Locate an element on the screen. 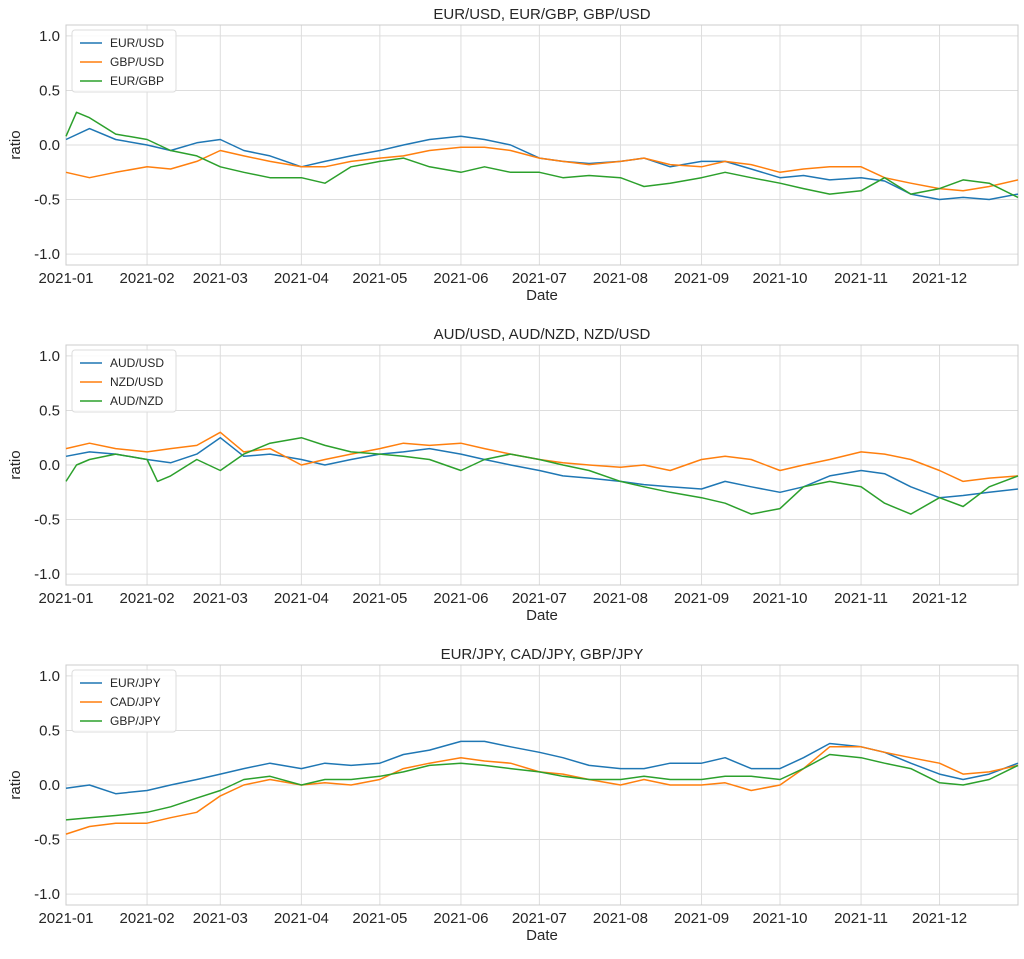 The width and height of the screenshot is (1024, 959). series-line-nzd-usd is located at coordinates (542, 457).